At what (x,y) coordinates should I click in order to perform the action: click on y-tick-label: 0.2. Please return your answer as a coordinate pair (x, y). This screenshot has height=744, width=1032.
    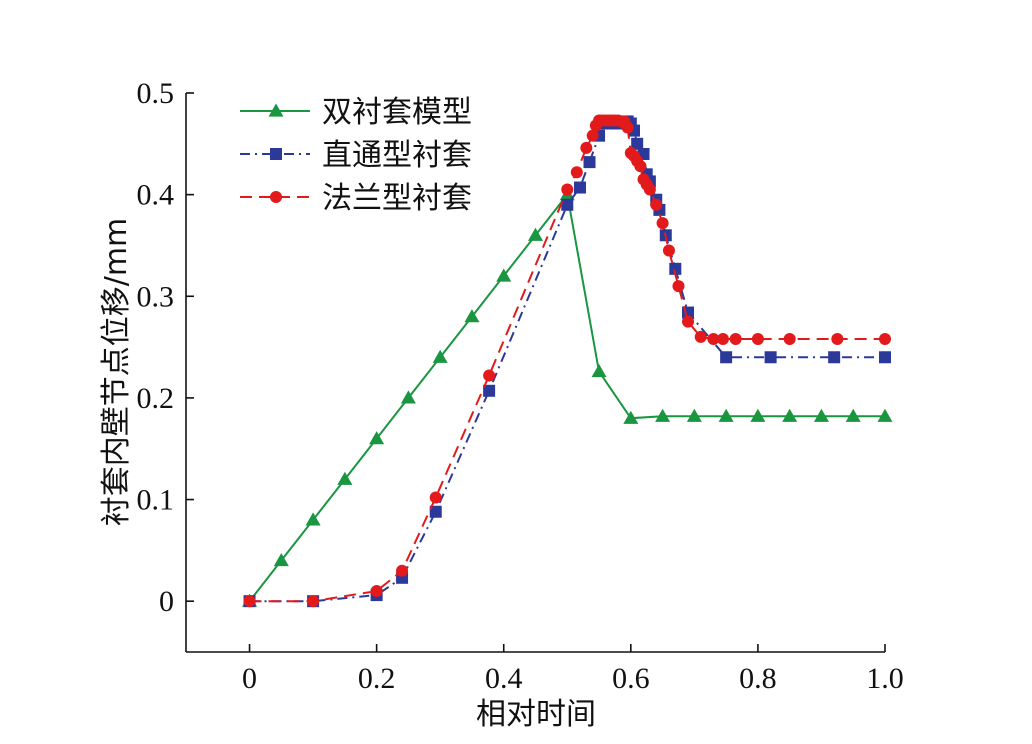
    Looking at the image, I should click on (156, 398).